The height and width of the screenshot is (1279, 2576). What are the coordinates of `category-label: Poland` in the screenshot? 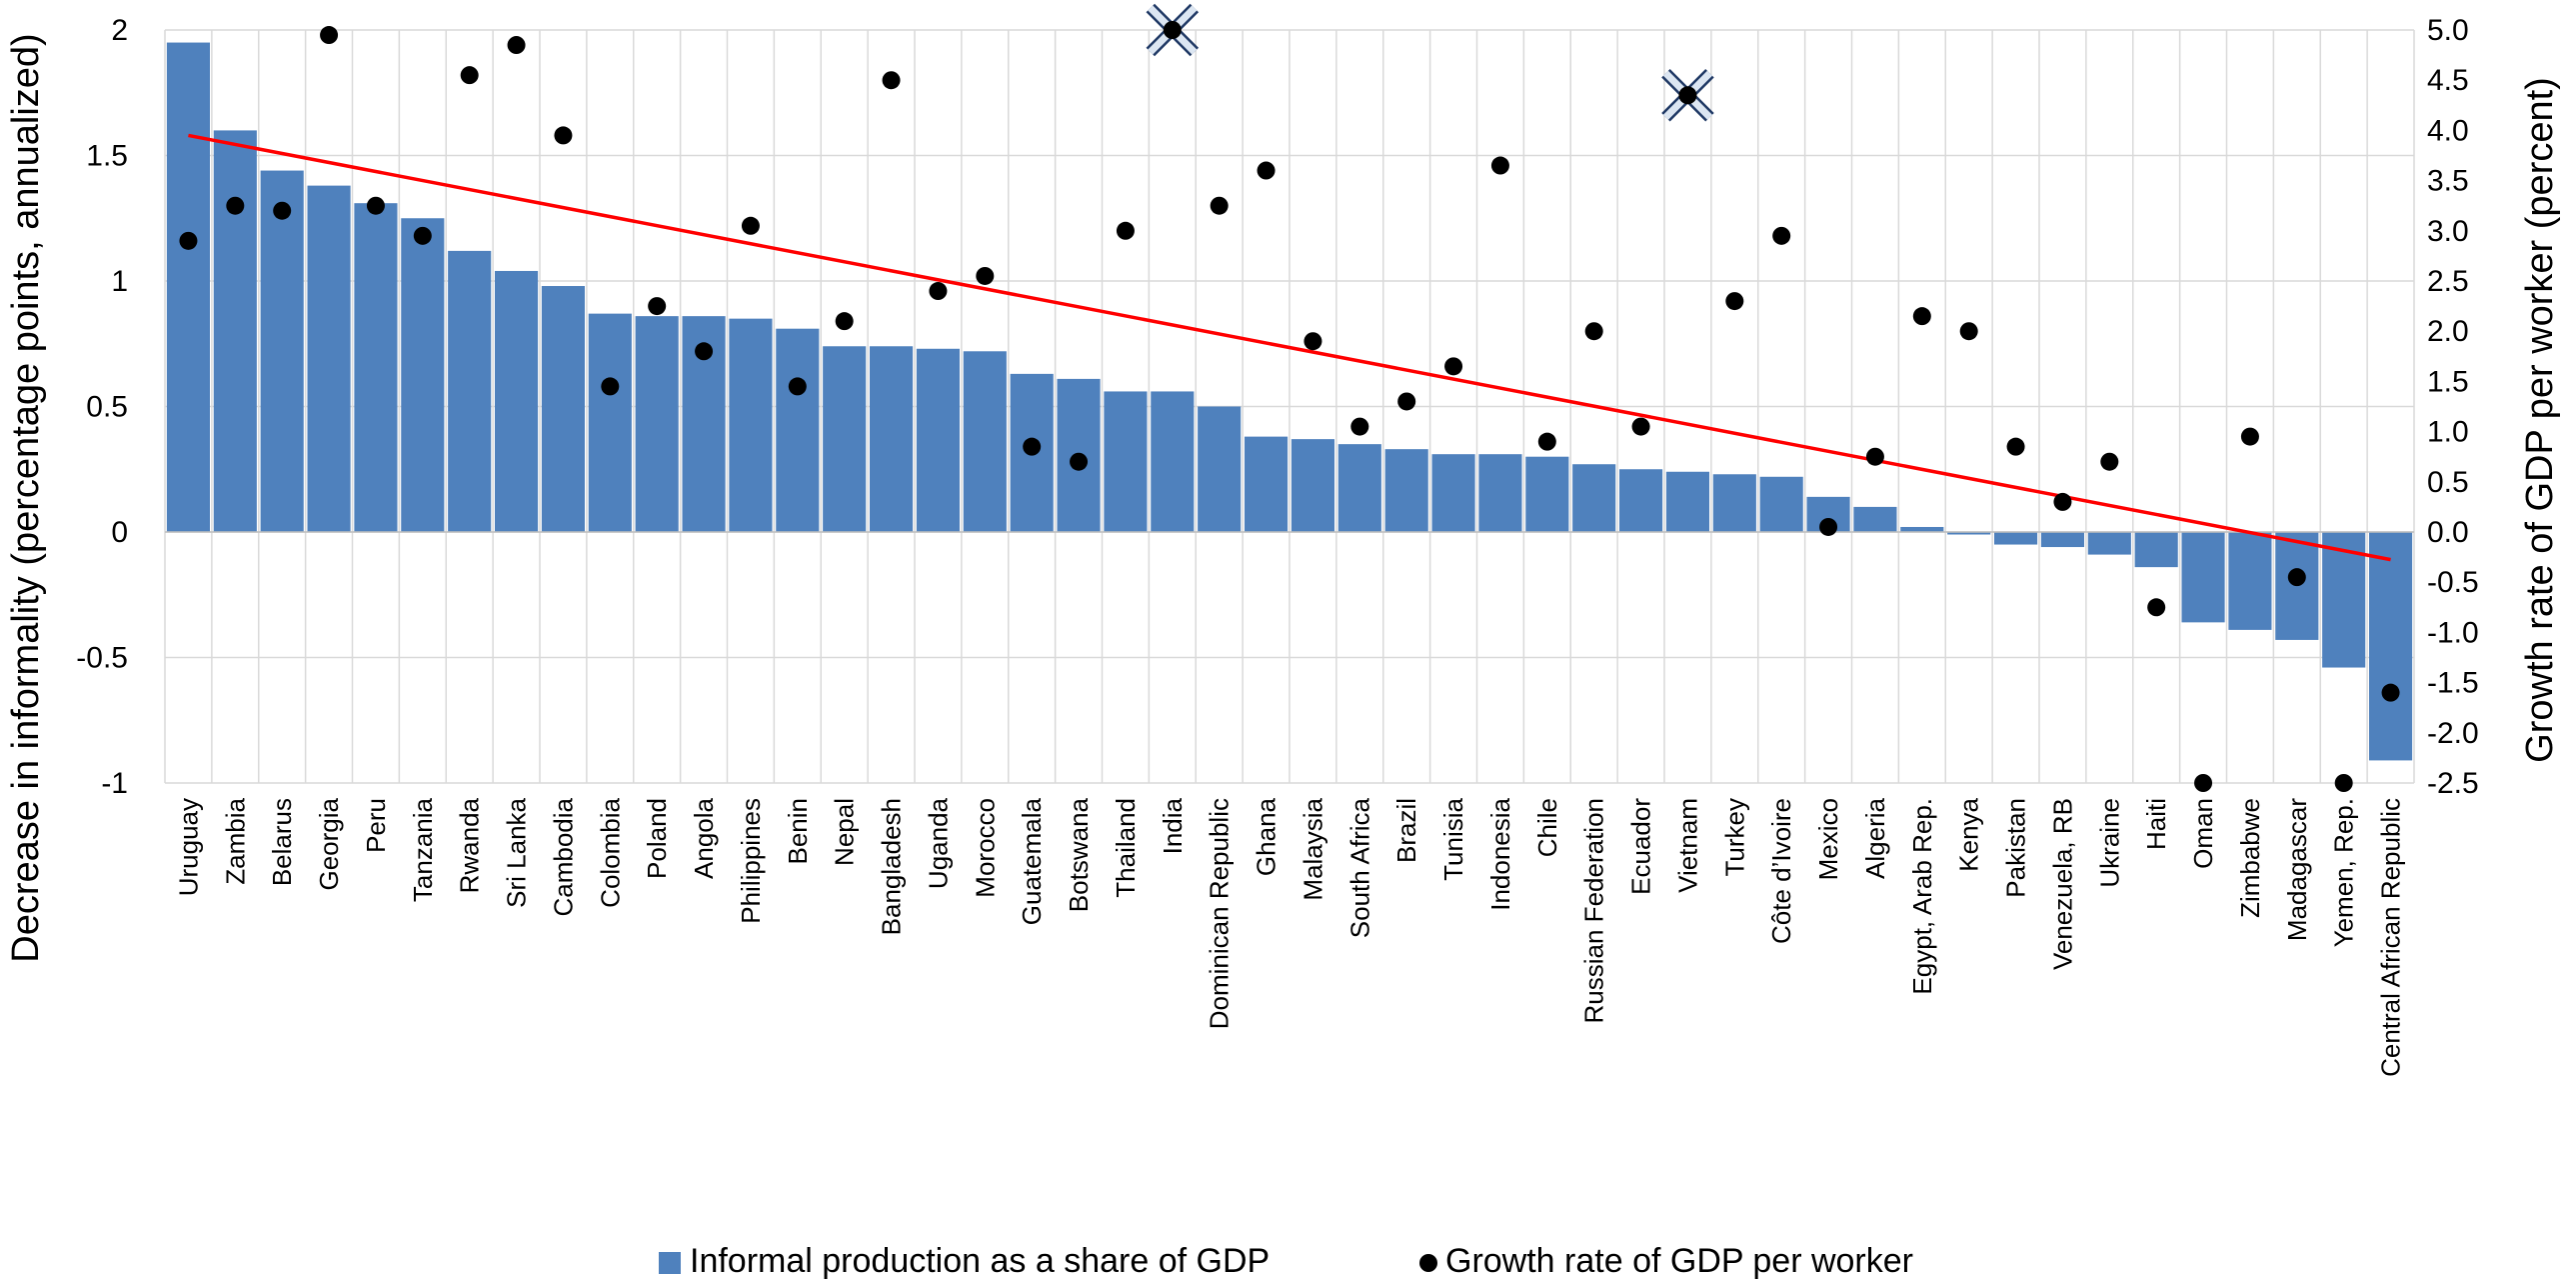 It's located at (657, 838).